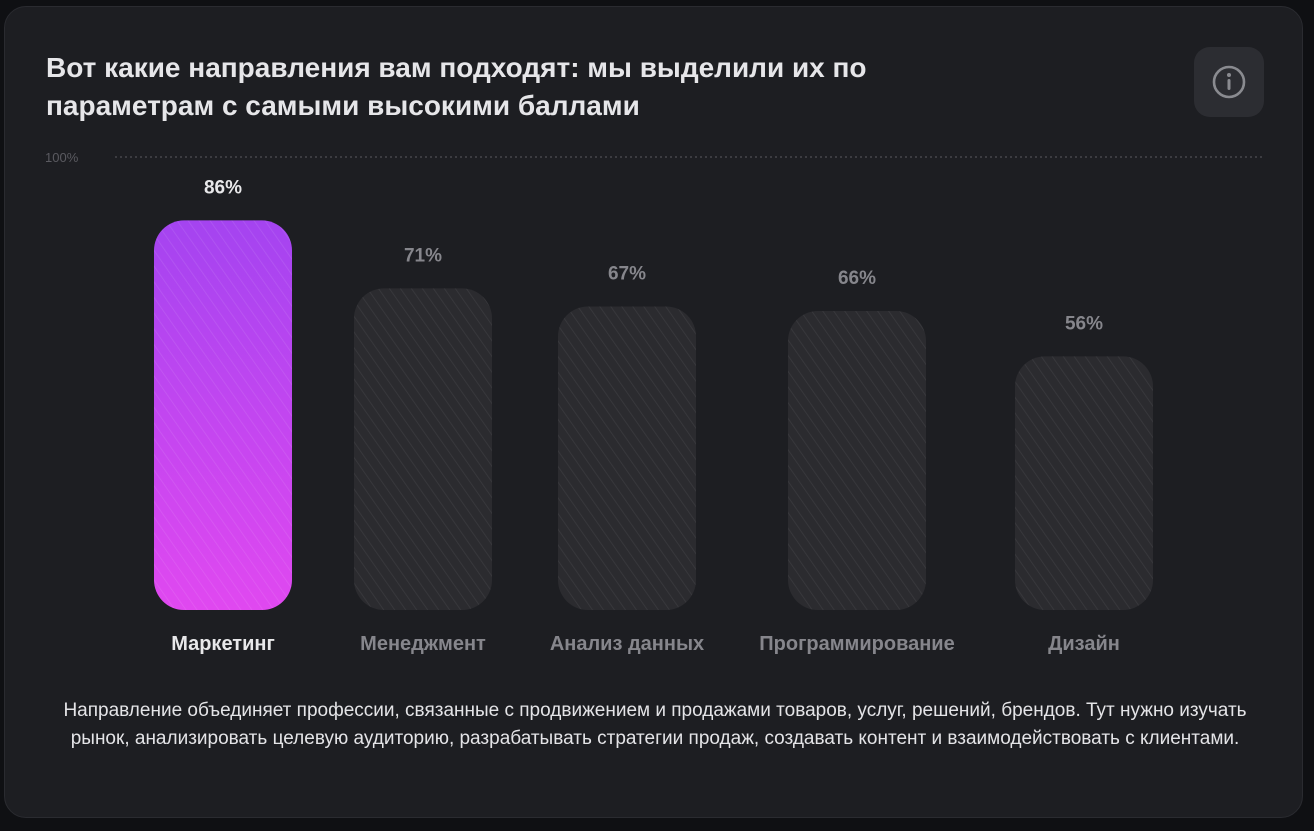 The height and width of the screenshot is (831, 1314). What do you see at coordinates (857, 278) in the screenshot?
I see `value-label-4: 66%` at bounding box center [857, 278].